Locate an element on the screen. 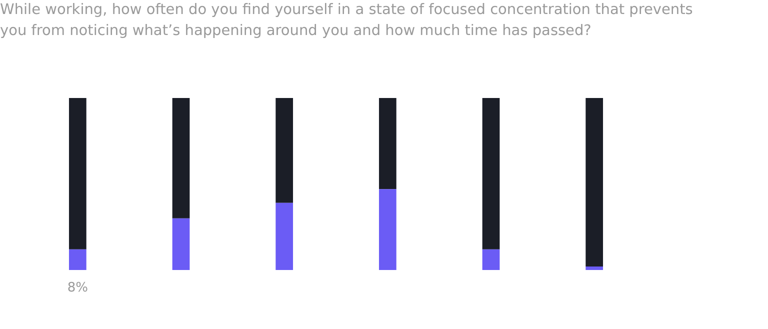 The image size is (768, 329). chart-title: While working, how often do you find yourself in a state of focused concentration that prevents you from noticing what’s happening around you and how much time has passed? is located at coordinates (347, 21).